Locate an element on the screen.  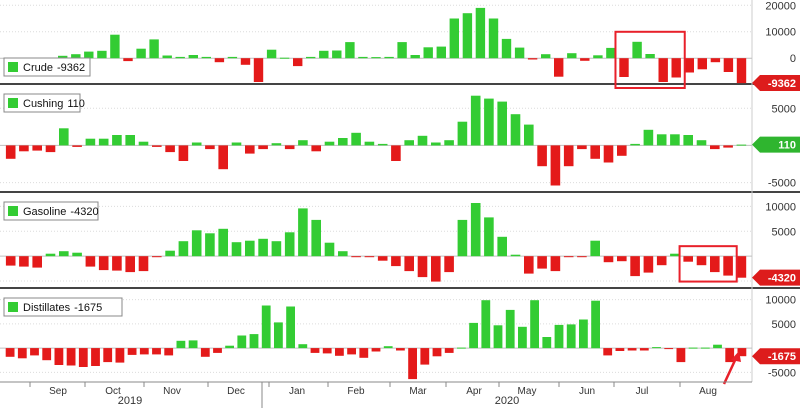
legend-box is located at coordinates (42, 103).